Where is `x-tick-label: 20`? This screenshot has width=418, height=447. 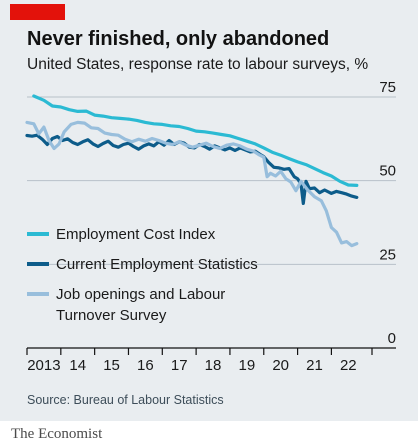
x-tick-label: 20 is located at coordinates (280, 365).